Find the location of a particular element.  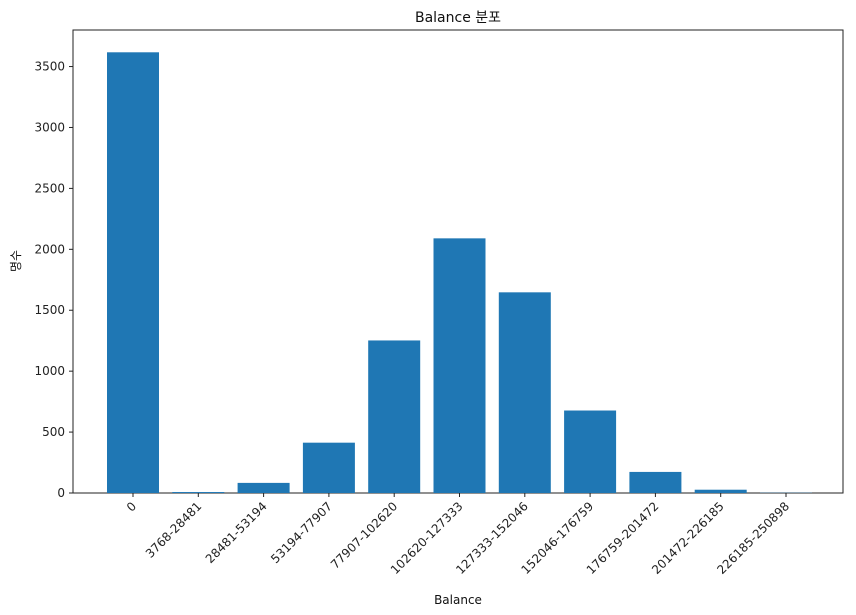

y-tick-label: 0 is located at coordinates (61, 493).